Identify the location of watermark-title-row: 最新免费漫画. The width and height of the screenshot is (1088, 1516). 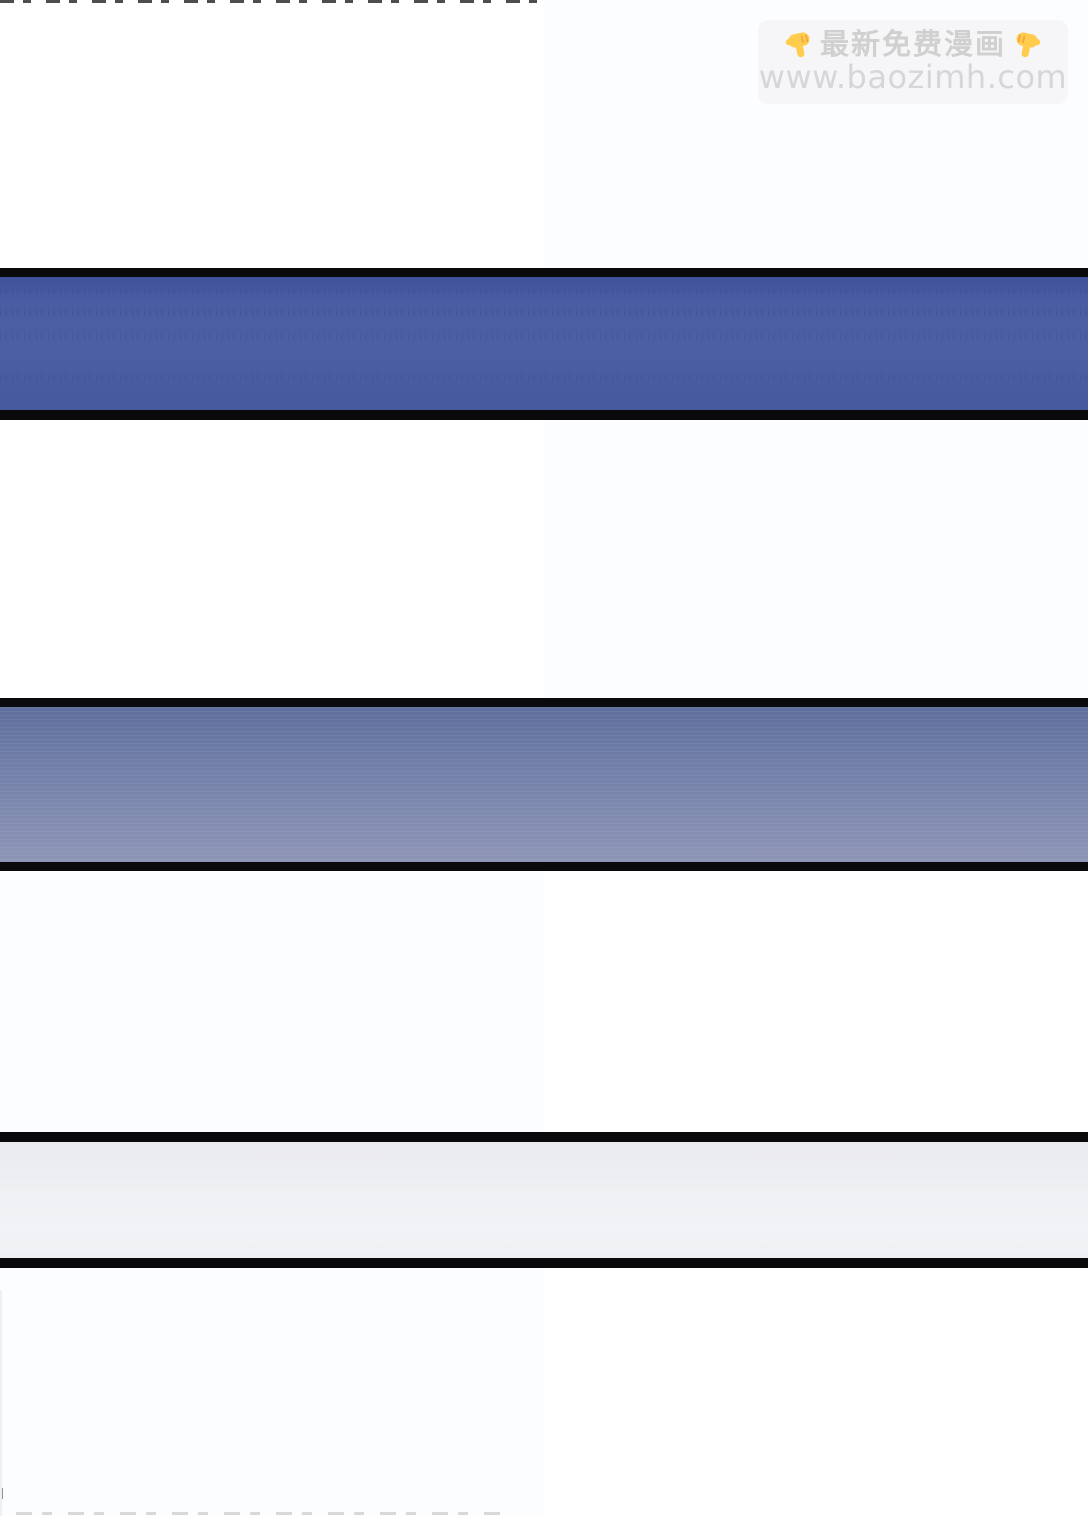
(913, 45).